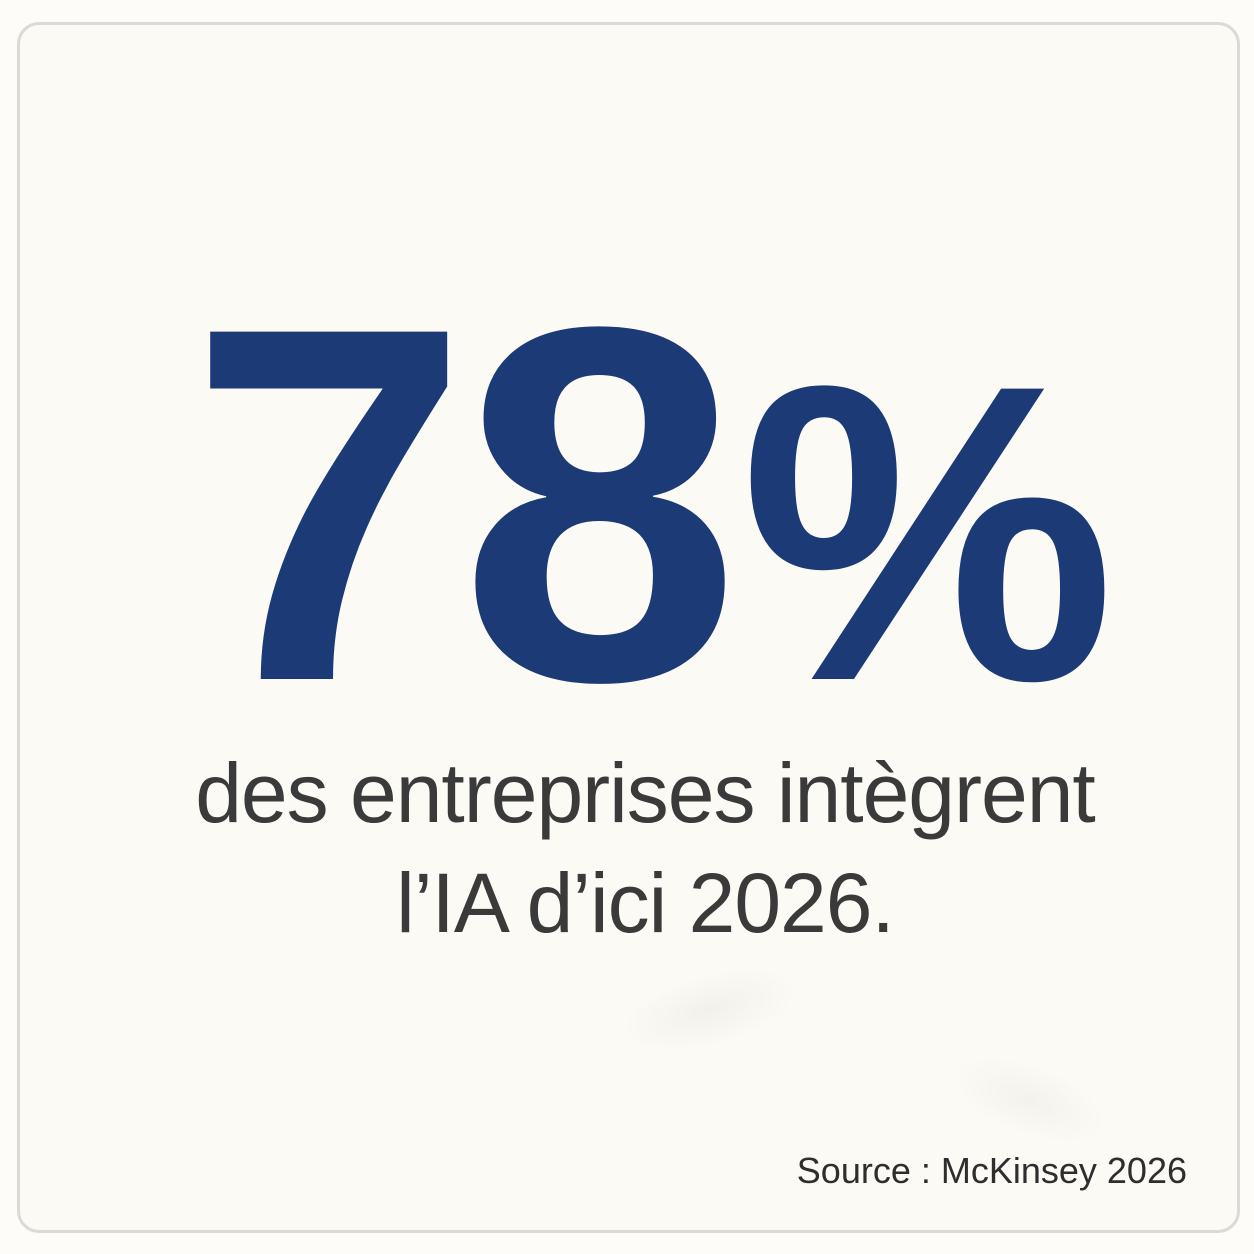 Image resolution: width=1254 pixels, height=1254 pixels. I want to click on stat-description-line1: des entreprises intègrent, so click(645, 793).